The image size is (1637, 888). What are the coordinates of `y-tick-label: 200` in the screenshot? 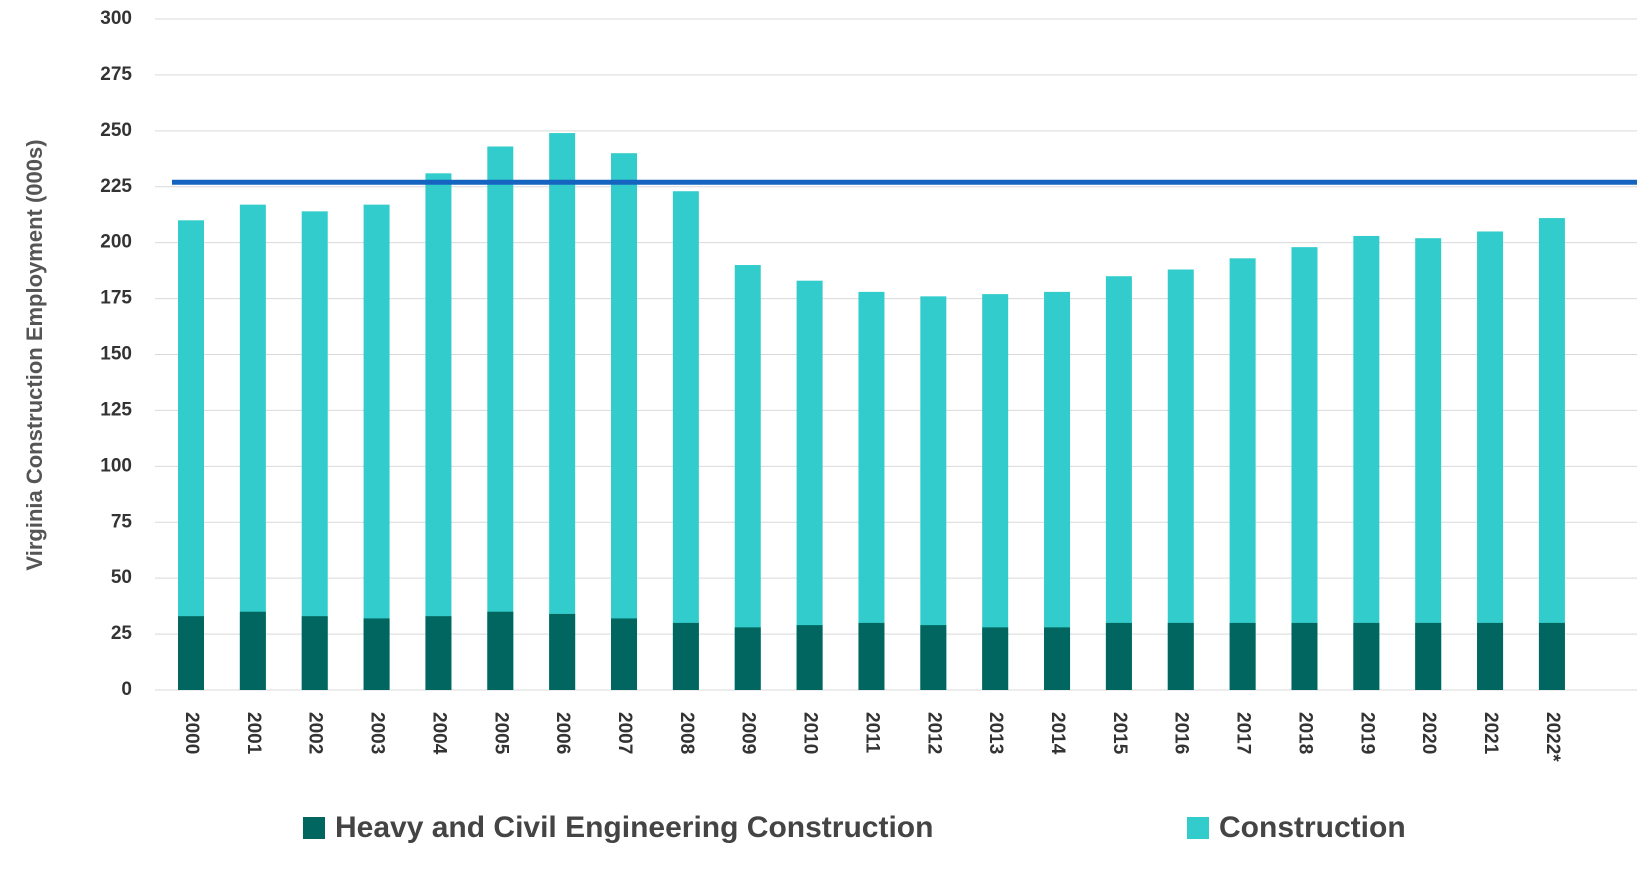 It's located at (116, 242).